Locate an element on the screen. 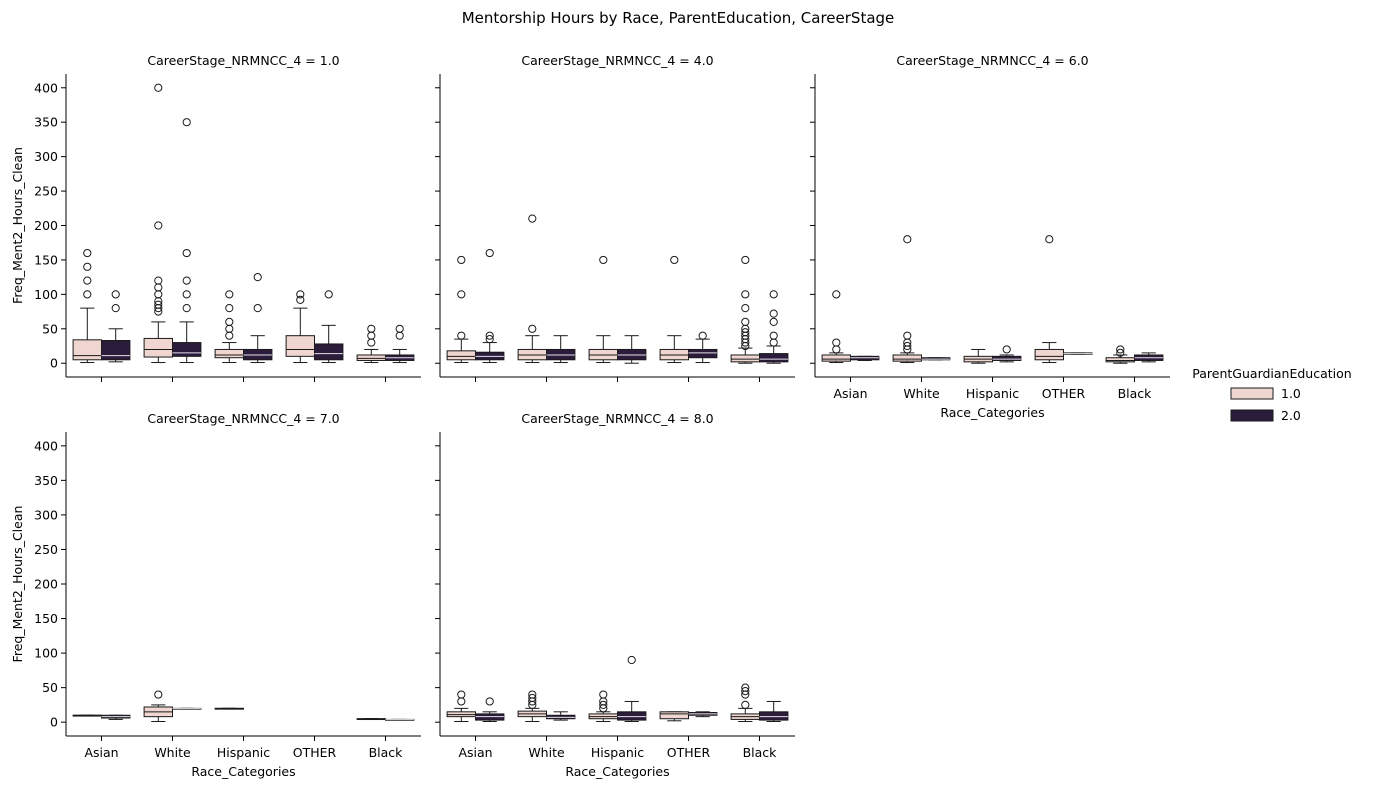  legend-label: 1.0 is located at coordinates (1291, 393).